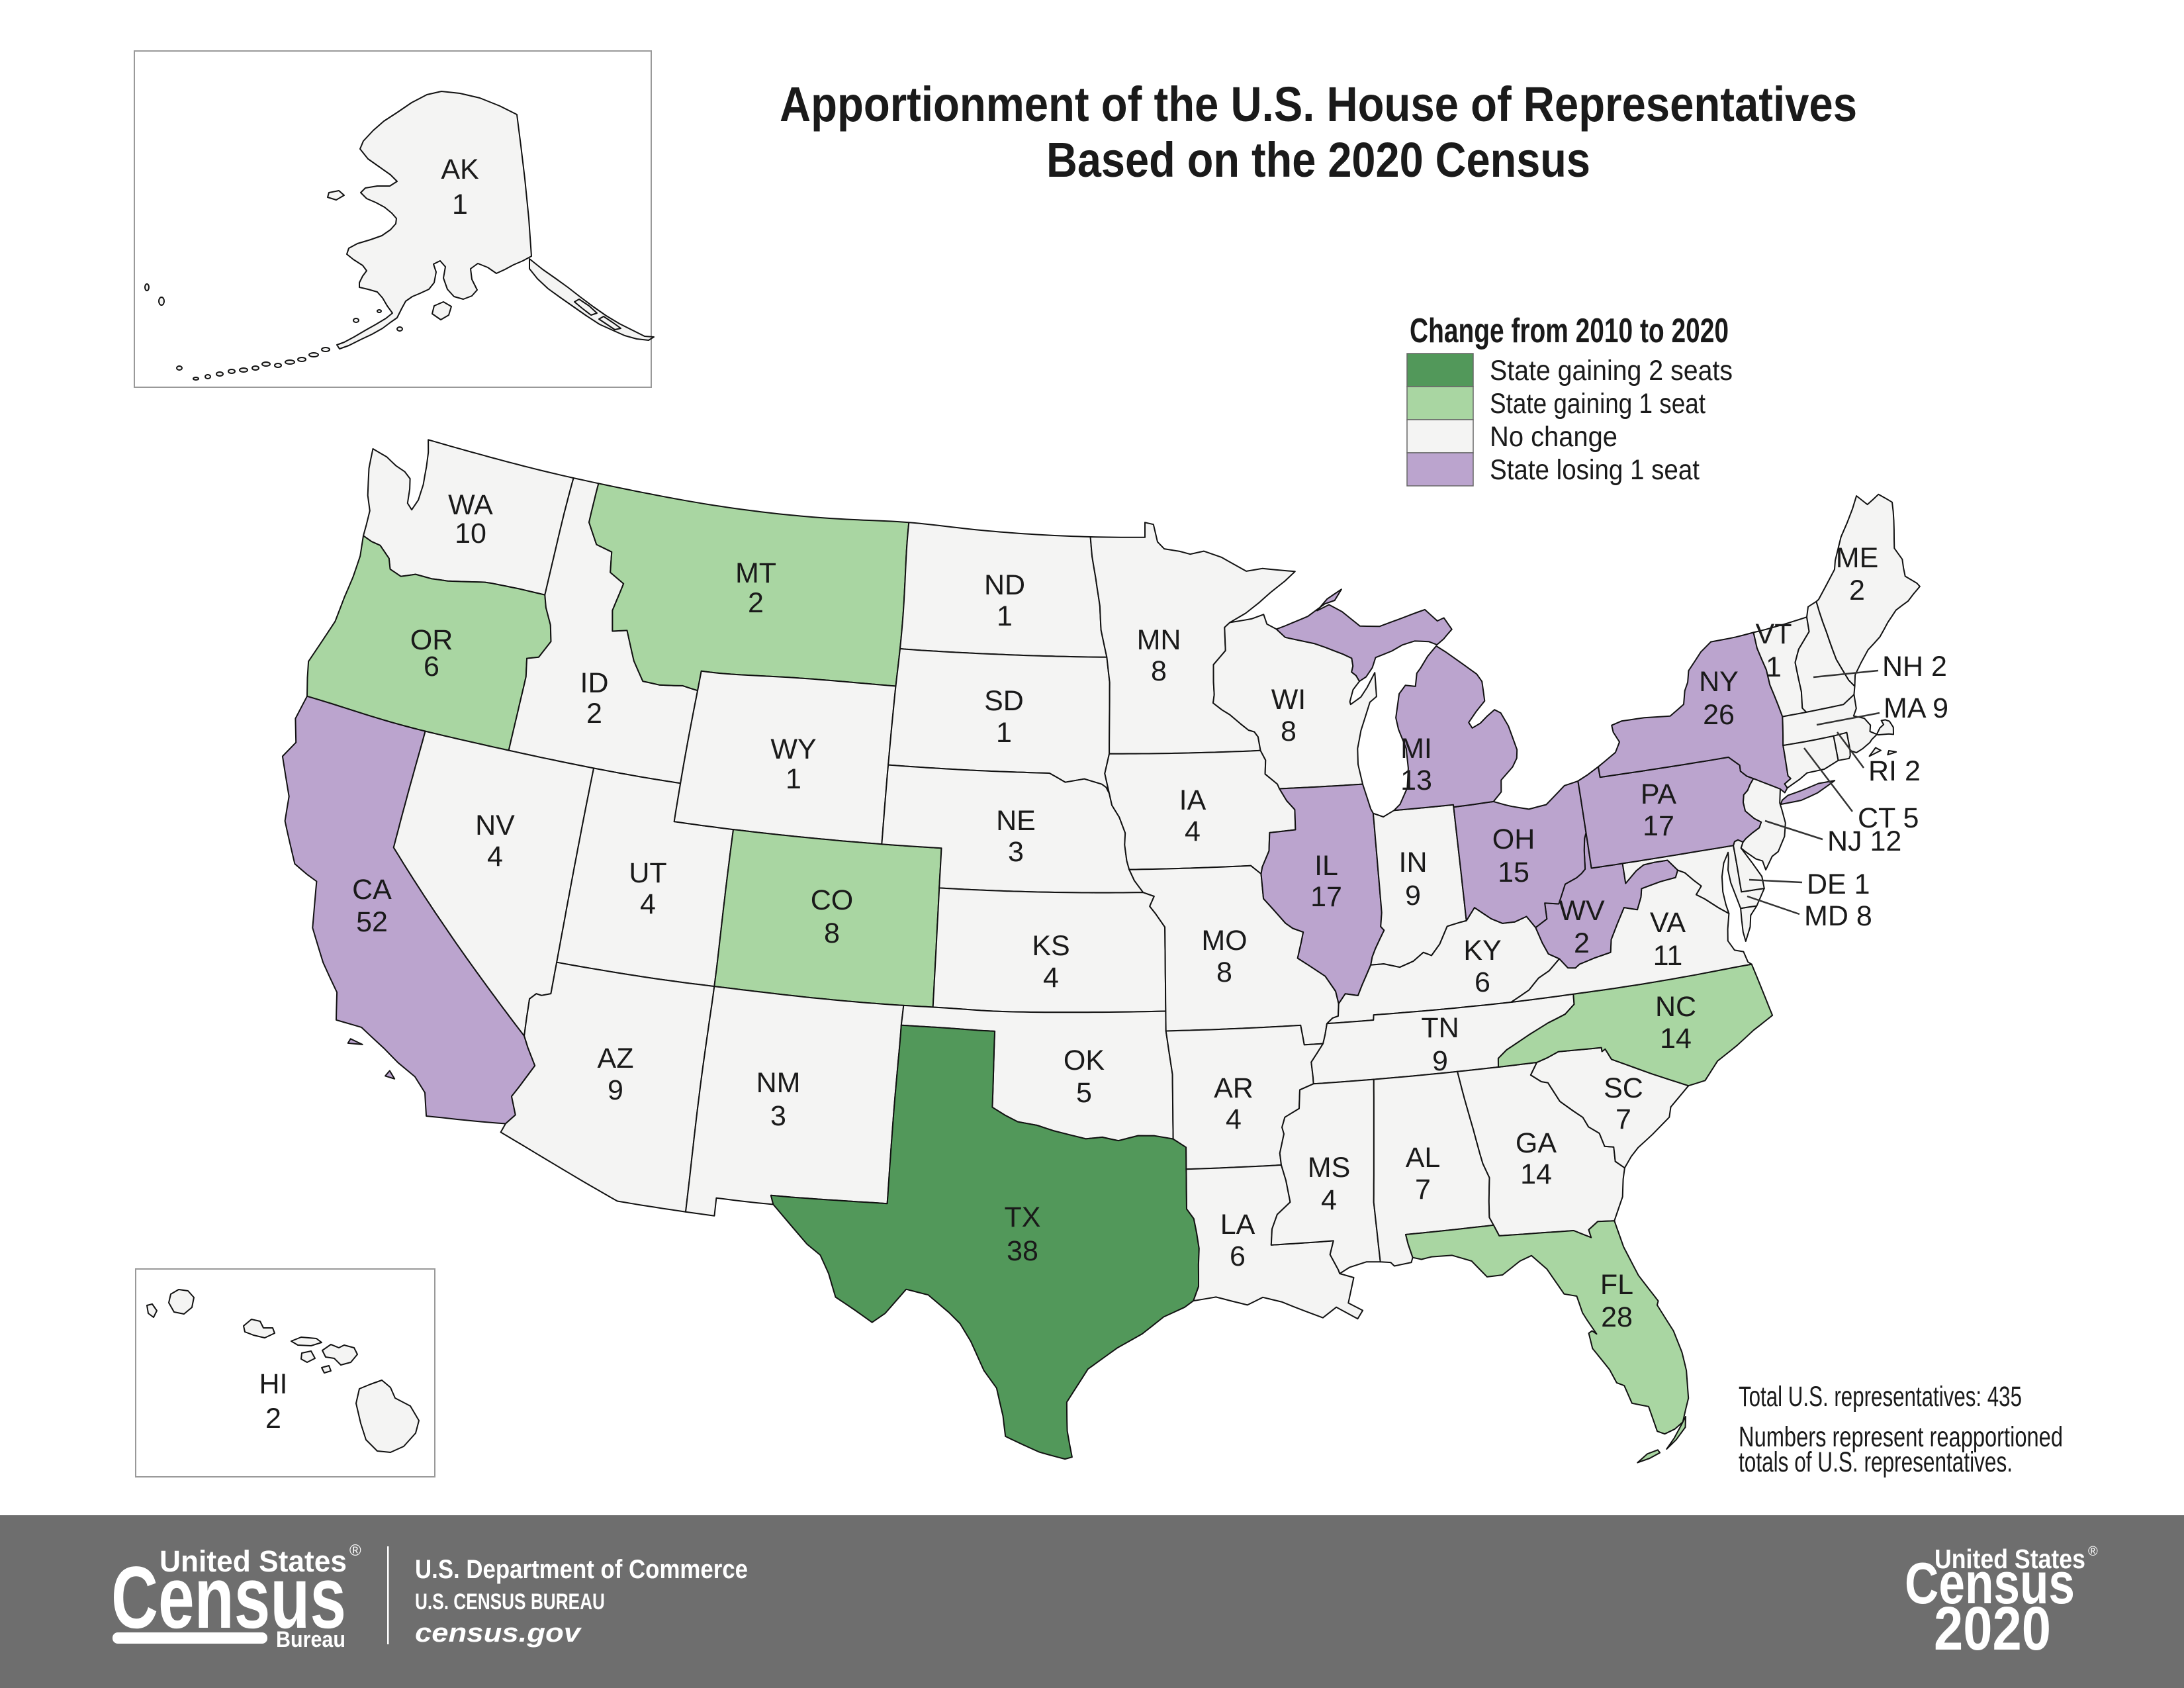 This screenshot has height=1688, width=2184. Describe the element at coordinates (1416, 749) in the screenshot. I see `svg-text: MI` at that location.